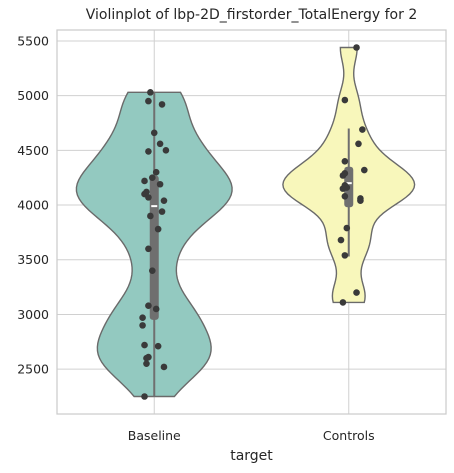 The image size is (454, 473). Describe the element at coordinates (33, 40) in the screenshot. I see `y-tick-label: 5500` at that location.